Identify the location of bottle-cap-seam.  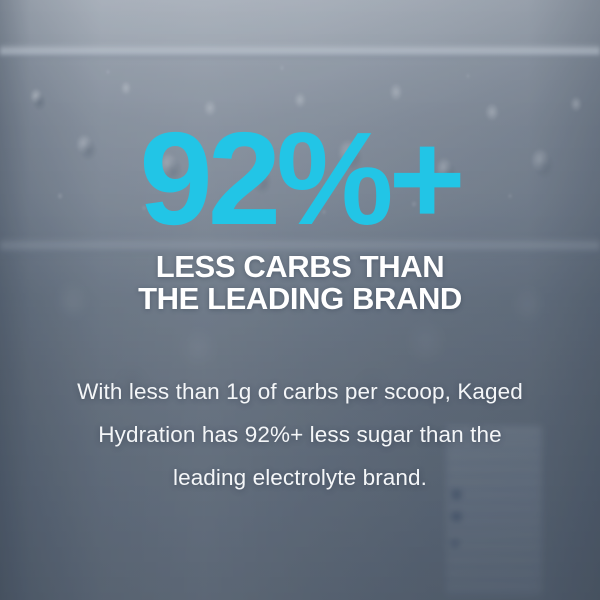
(300, 52).